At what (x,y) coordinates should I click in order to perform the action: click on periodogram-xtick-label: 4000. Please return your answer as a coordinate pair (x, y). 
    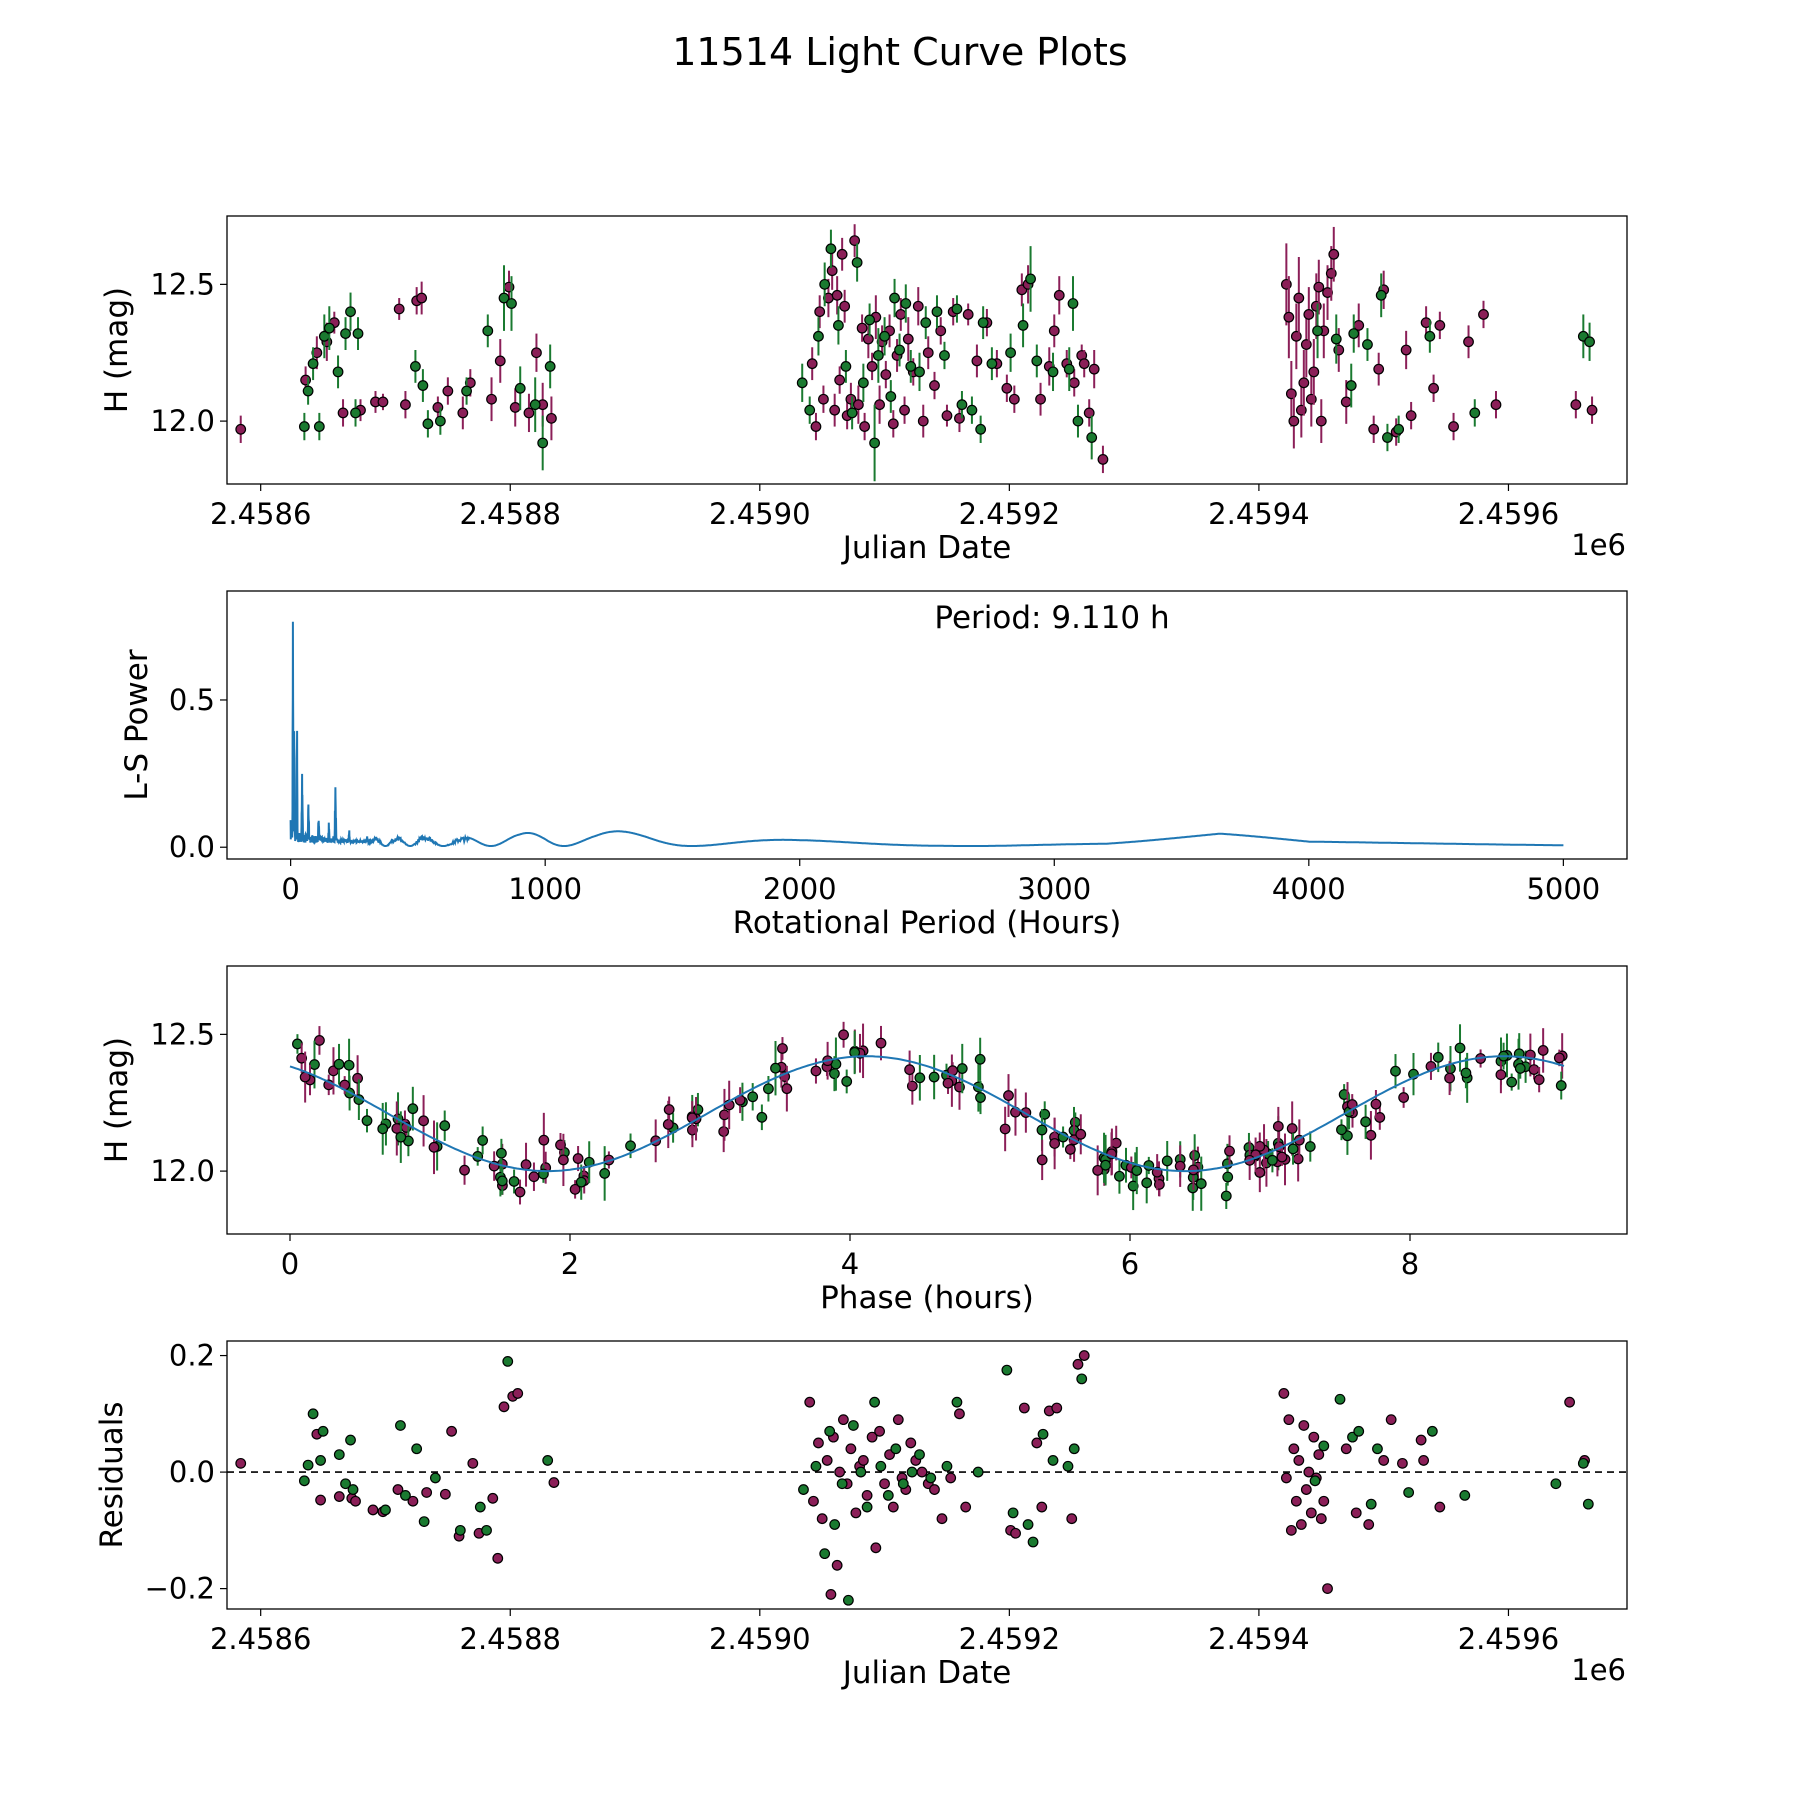
    Looking at the image, I should click on (1309, 889).